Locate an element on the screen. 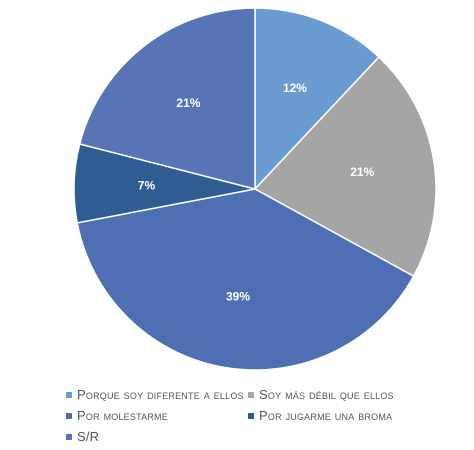 The width and height of the screenshot is (474, 450). legend-item: Por jugarme una broma is located at coordinates (320, 415).